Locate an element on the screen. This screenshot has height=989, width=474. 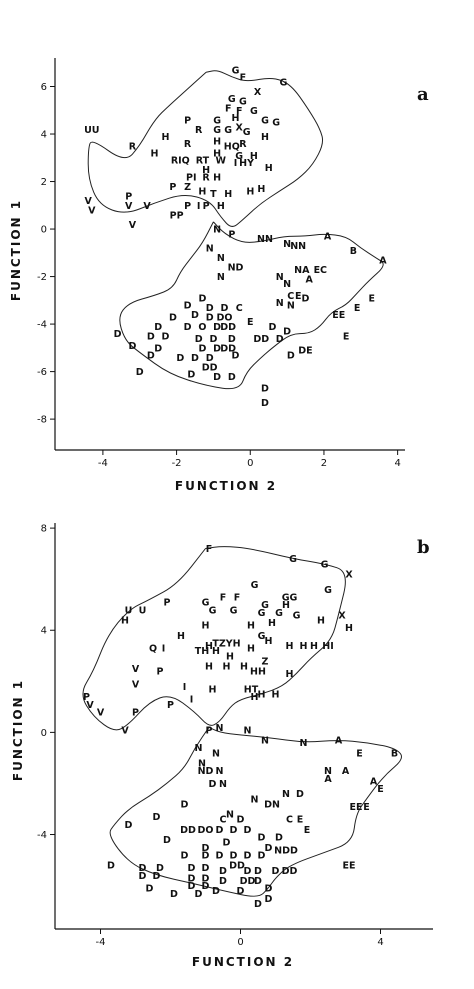
data-point-label: O is located at coordinates (202, 327).